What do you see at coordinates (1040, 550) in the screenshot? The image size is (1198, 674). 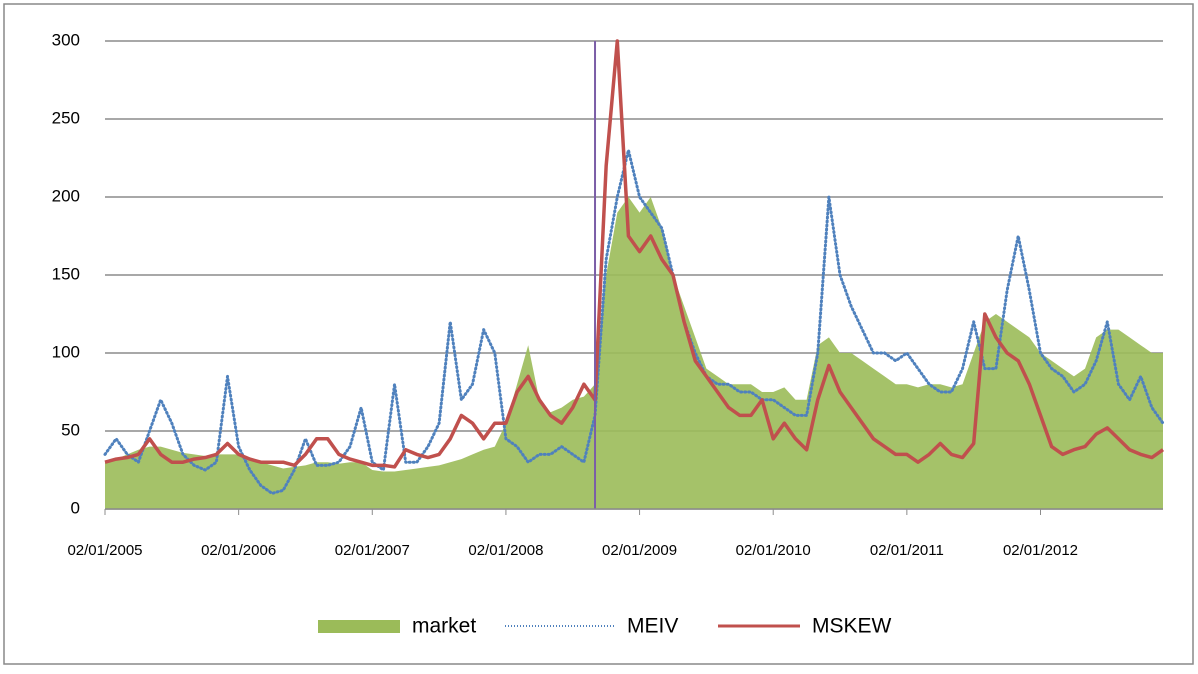 I see `x-tick-label: 02/01/2012` at bounding box center [1040, 550].